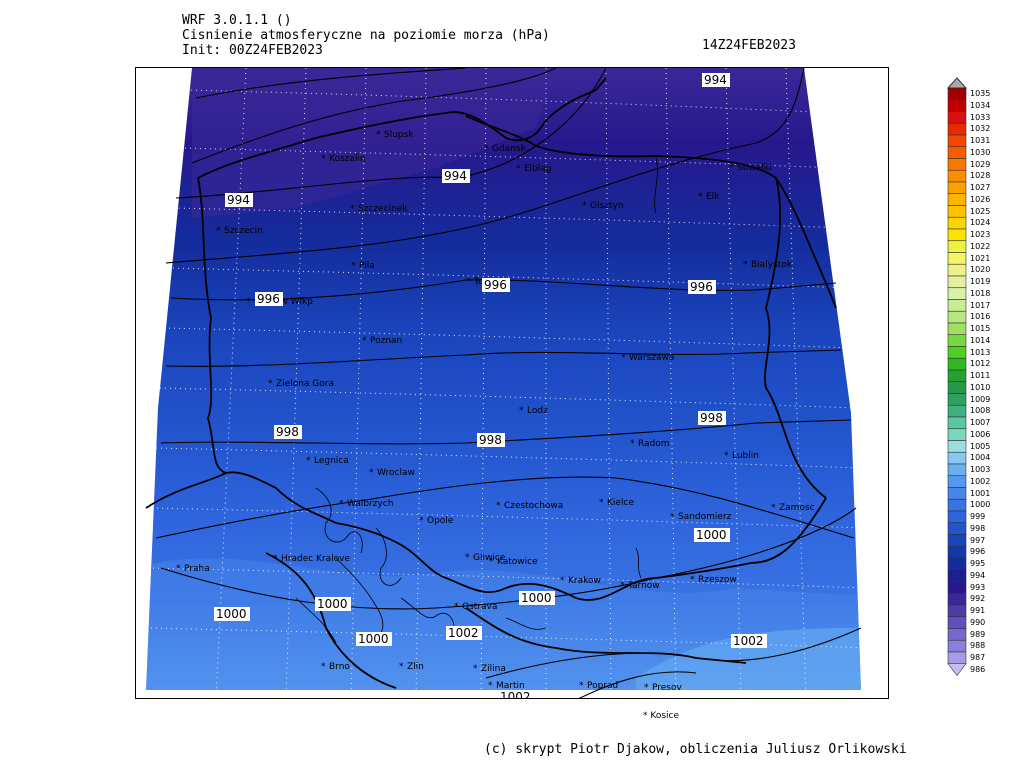  I want to click on legend-label-994: 994, so click(978, 575).